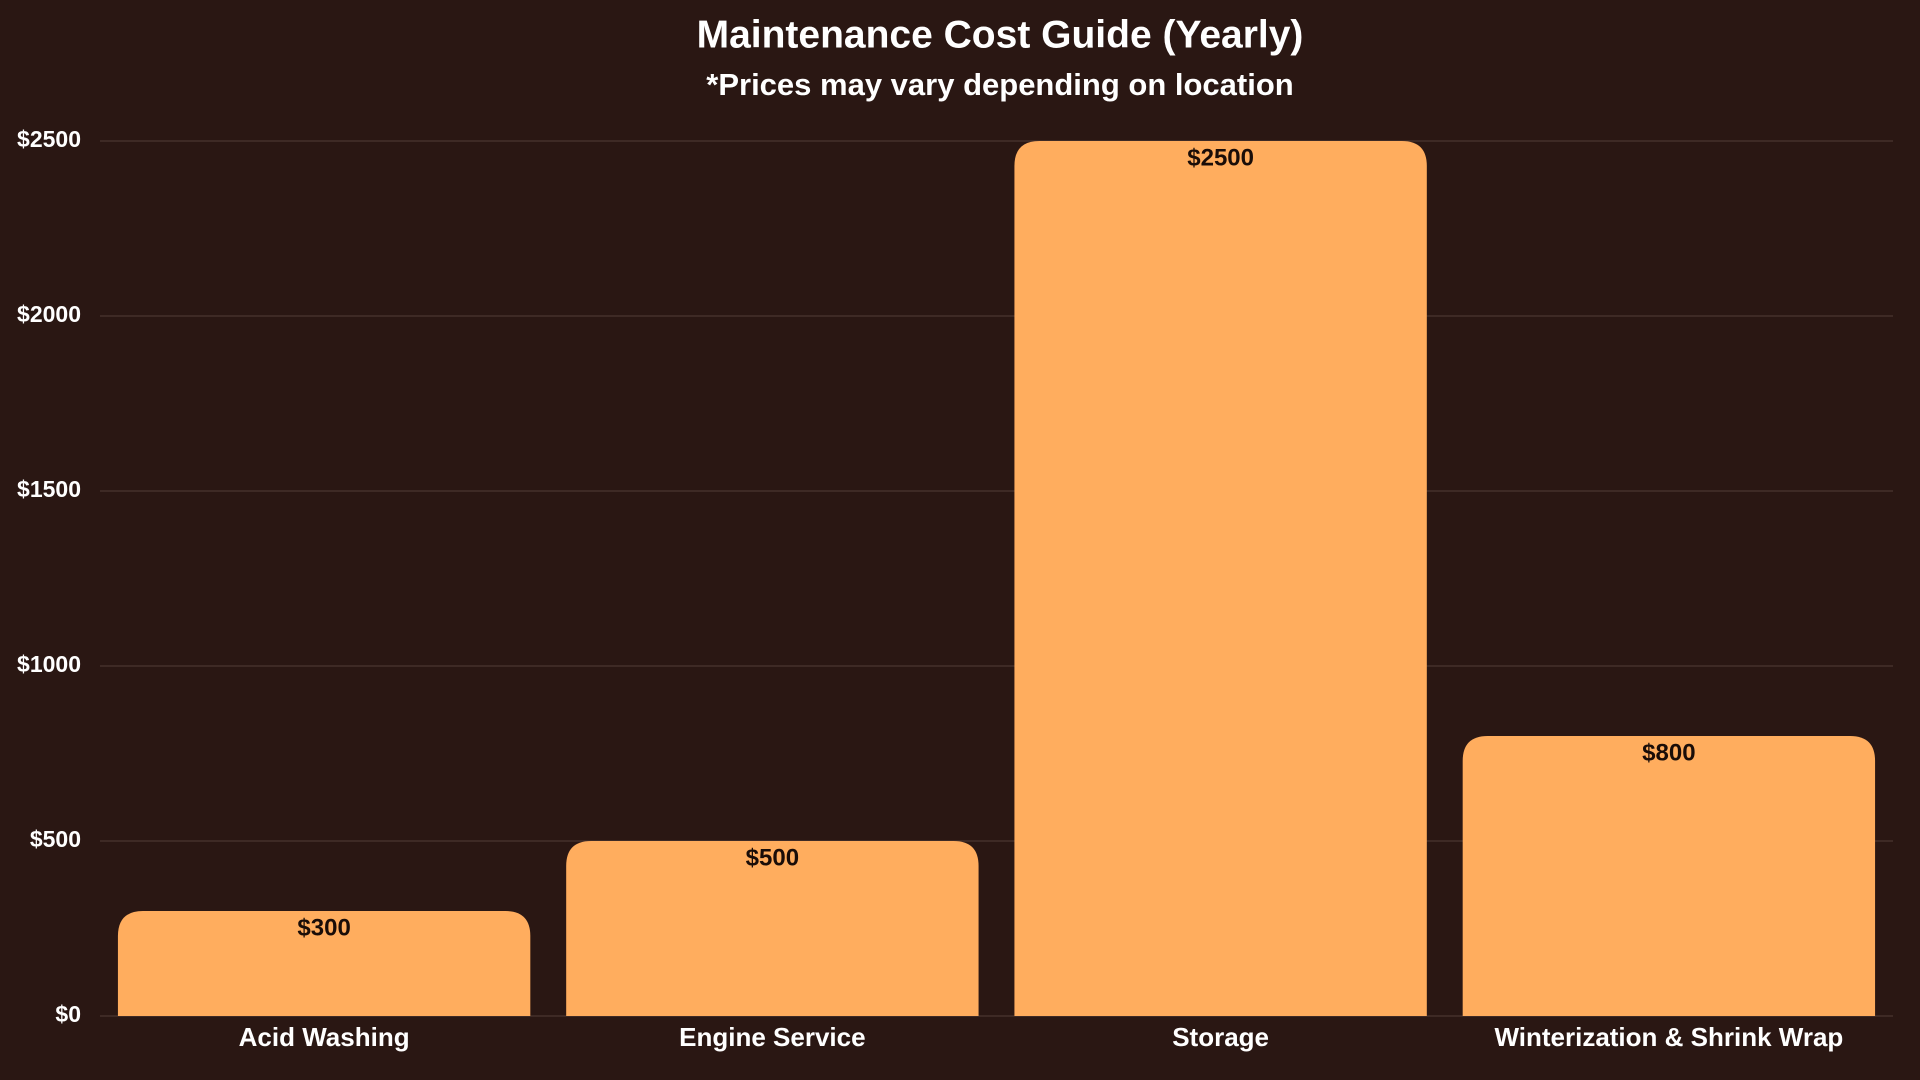  What do you see at coordinates (1668, 1037) in the screenshot?
I see `x-tick-label: Winterization & Shrink Wrap` at bounding box center [1668, 1037].